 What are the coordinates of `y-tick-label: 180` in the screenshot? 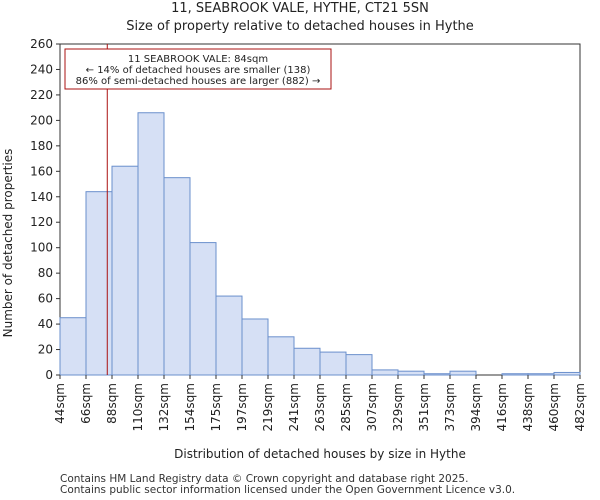 It's located at (41, 146).